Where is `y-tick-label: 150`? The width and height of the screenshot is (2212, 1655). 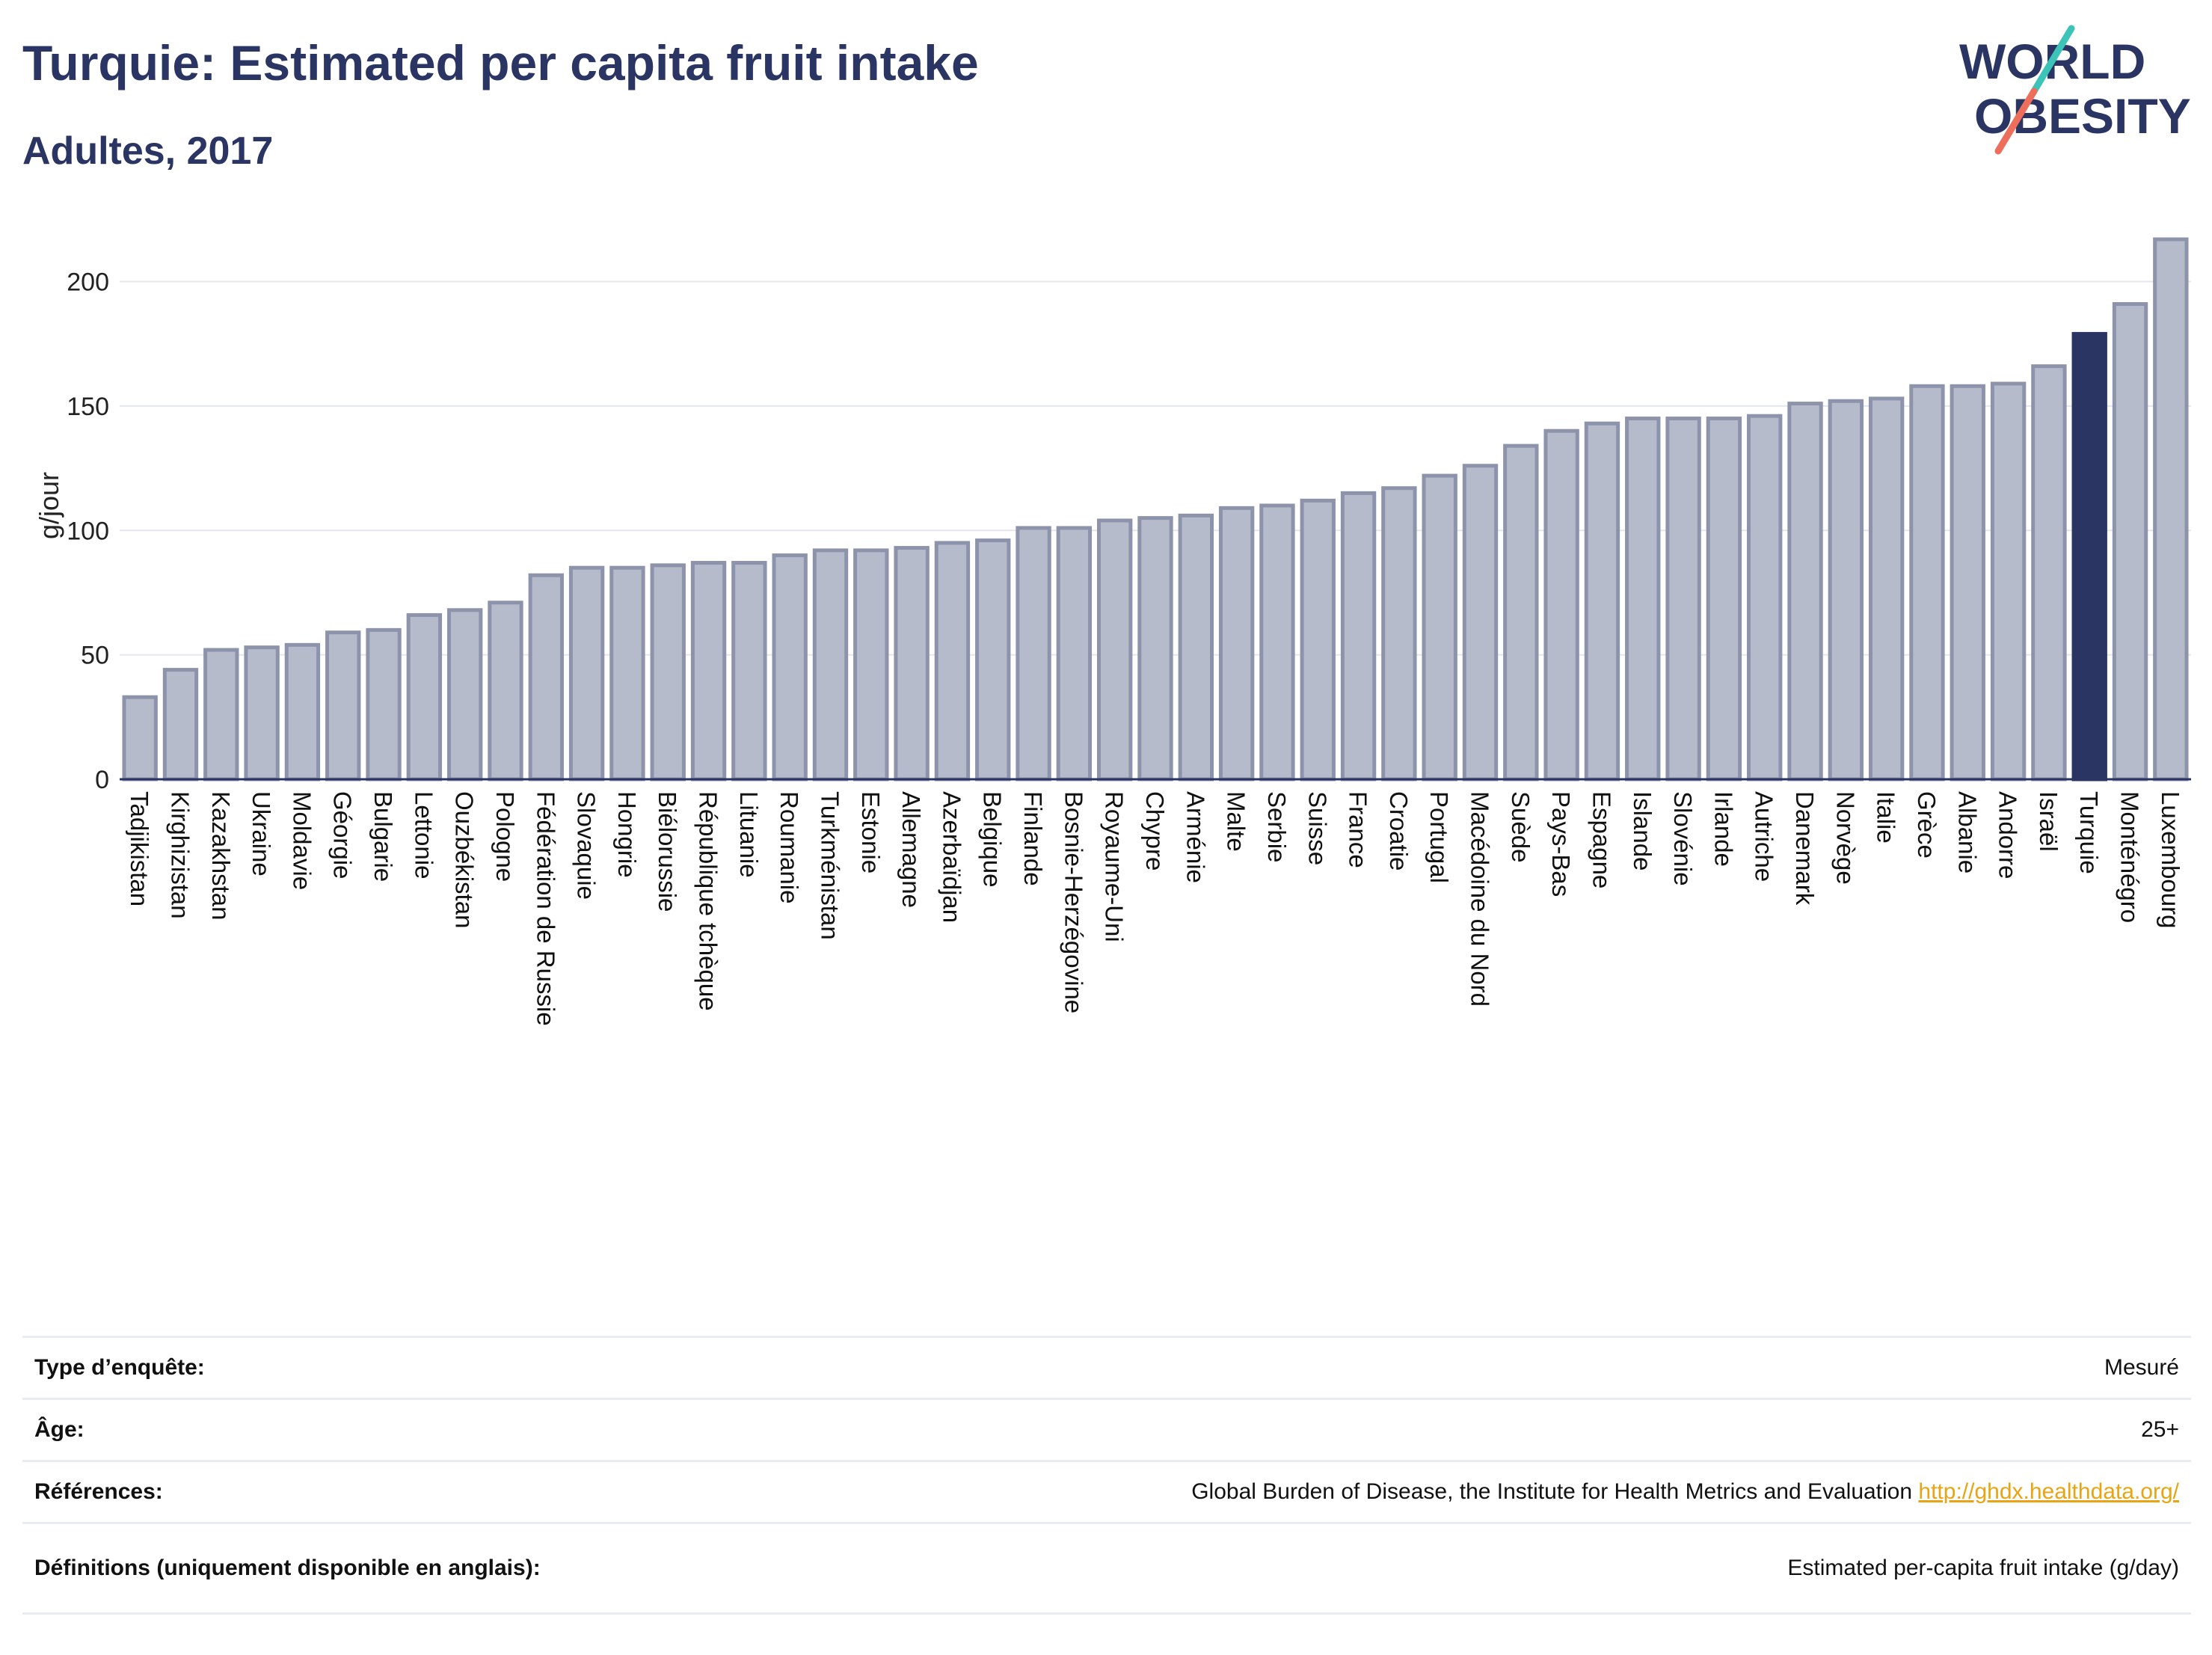 y-tick-label: 150 is located at coordinates (88, 407).